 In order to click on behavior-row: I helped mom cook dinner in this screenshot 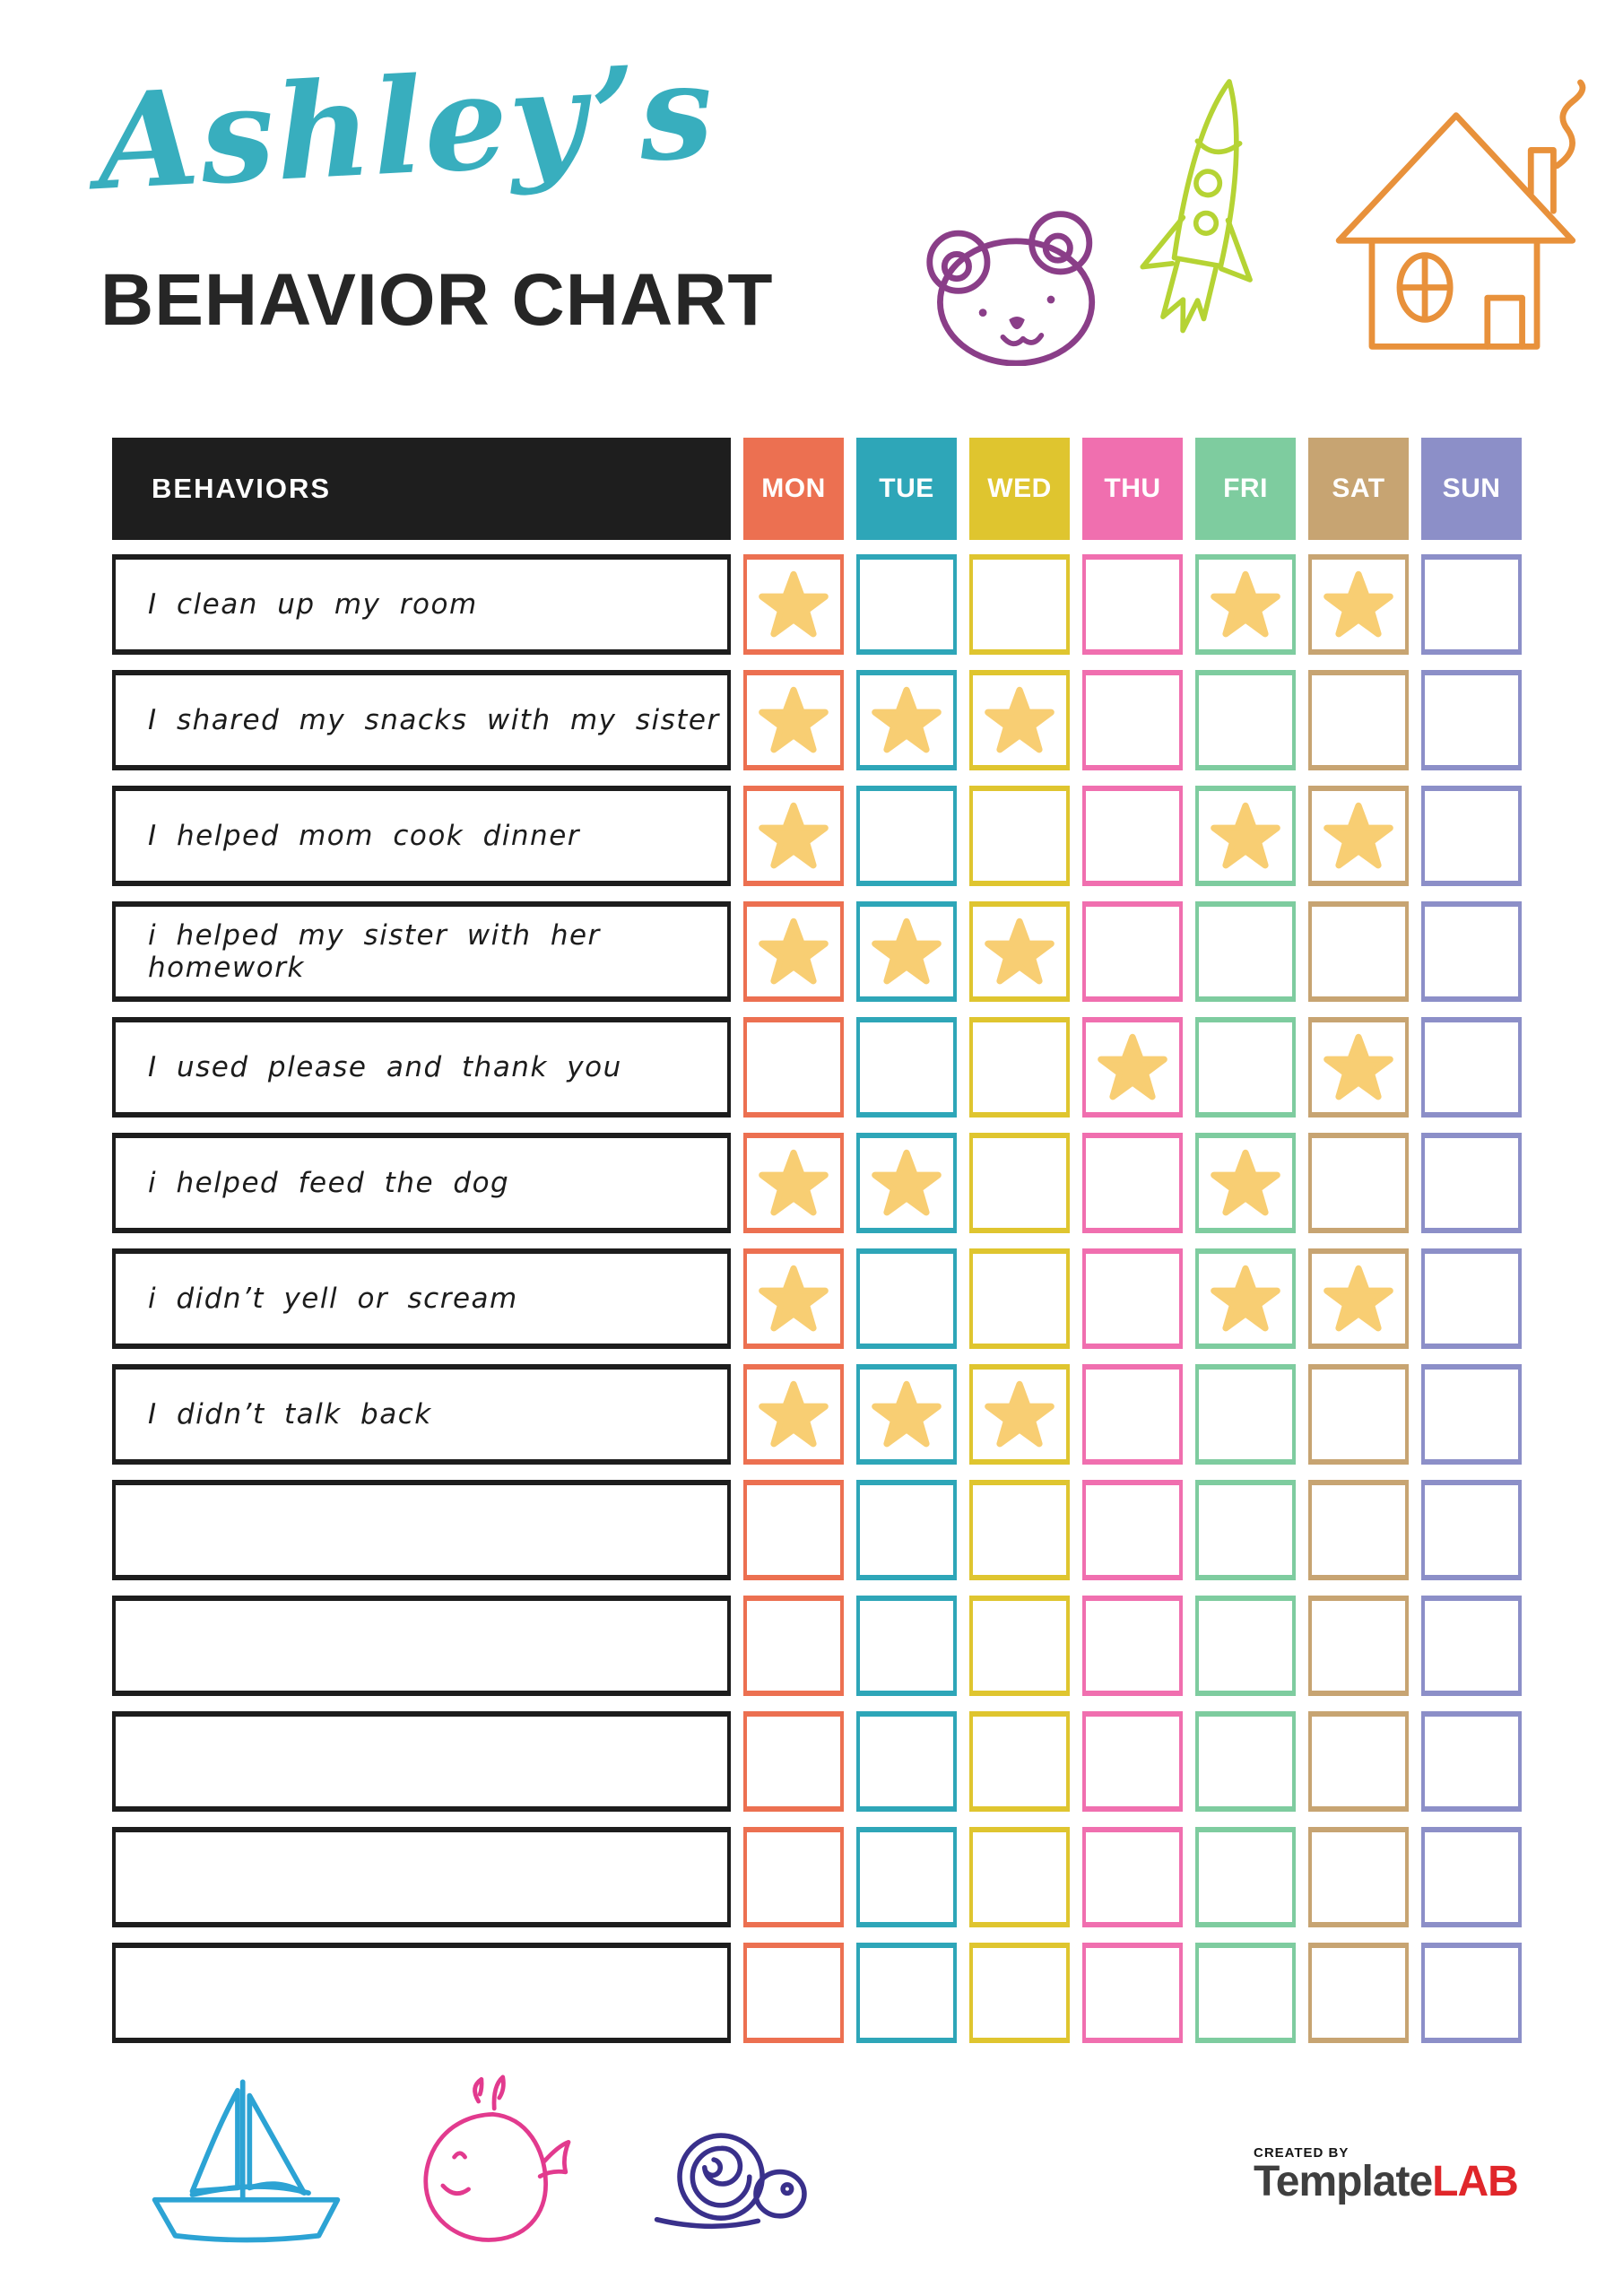, I will do `click(817, 836)`.